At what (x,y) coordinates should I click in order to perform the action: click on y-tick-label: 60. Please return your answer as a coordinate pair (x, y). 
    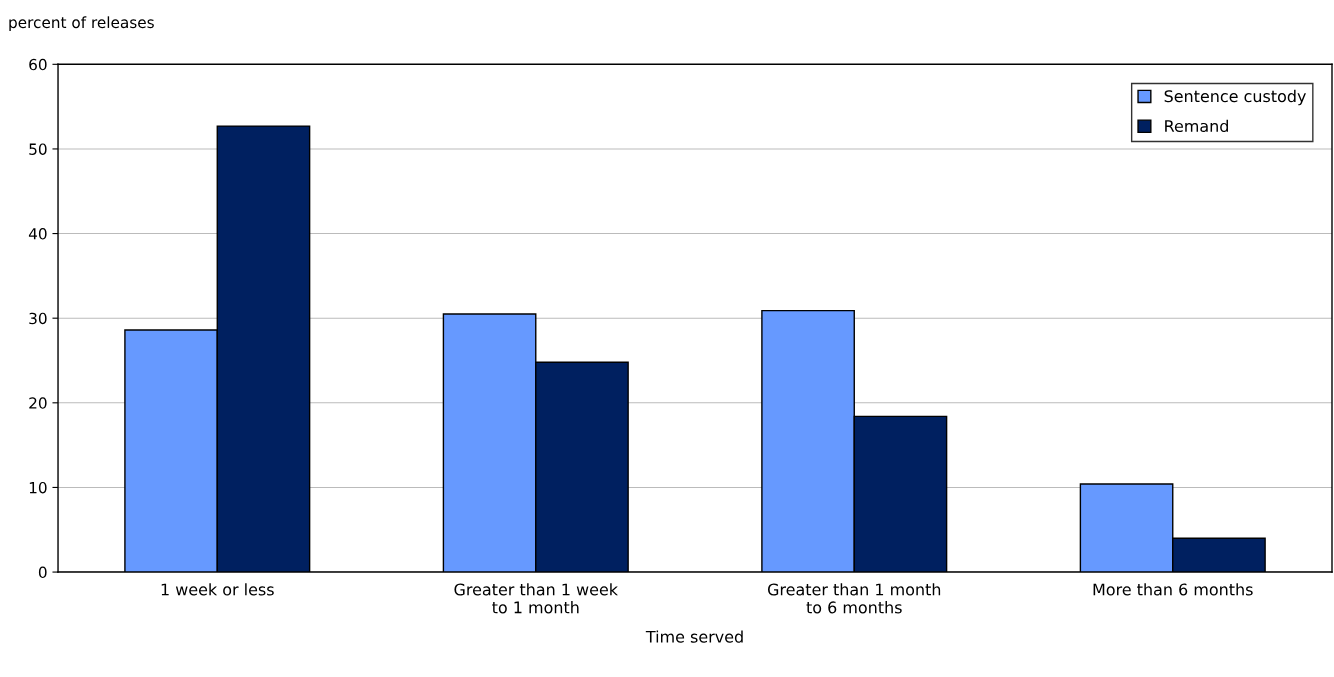
    Looking at the image, I should click on (38, 64).